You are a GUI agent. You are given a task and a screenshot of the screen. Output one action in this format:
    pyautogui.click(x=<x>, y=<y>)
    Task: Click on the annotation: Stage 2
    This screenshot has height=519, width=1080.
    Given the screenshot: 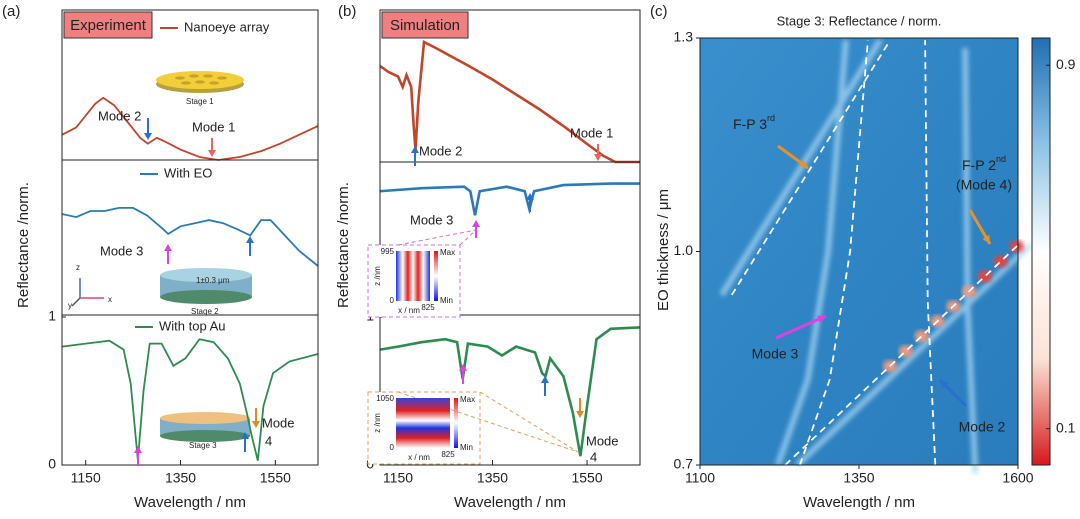 What is the action you would take?
    pyautogui.click(x=205, y=311)
    